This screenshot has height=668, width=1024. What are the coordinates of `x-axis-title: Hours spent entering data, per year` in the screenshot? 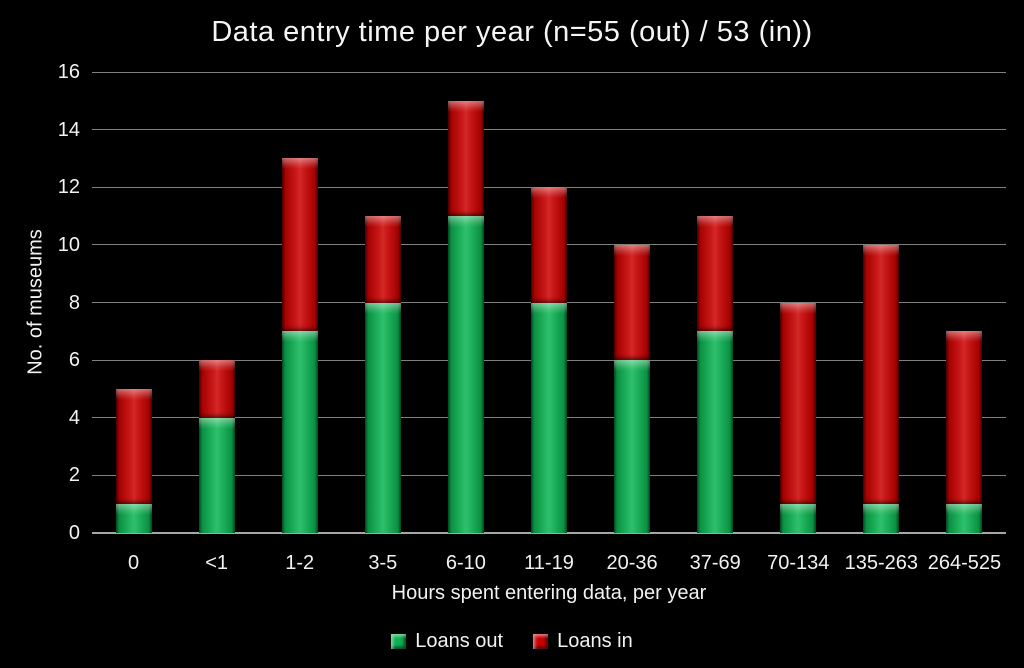 It's located at (549, 593).